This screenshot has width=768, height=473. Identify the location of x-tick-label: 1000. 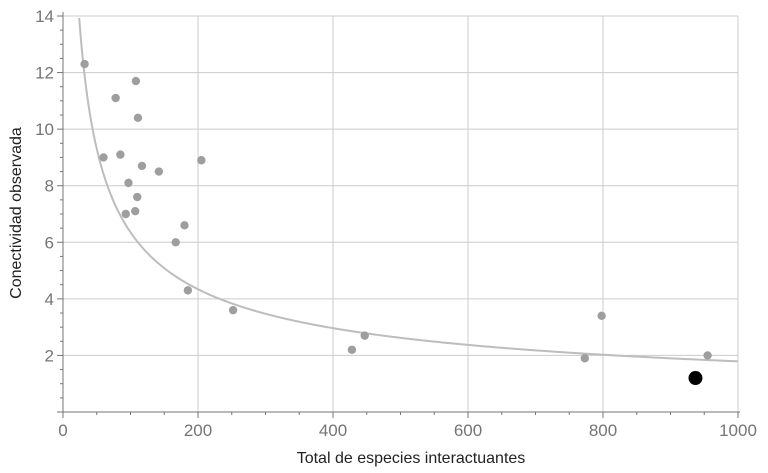
(738, 430).